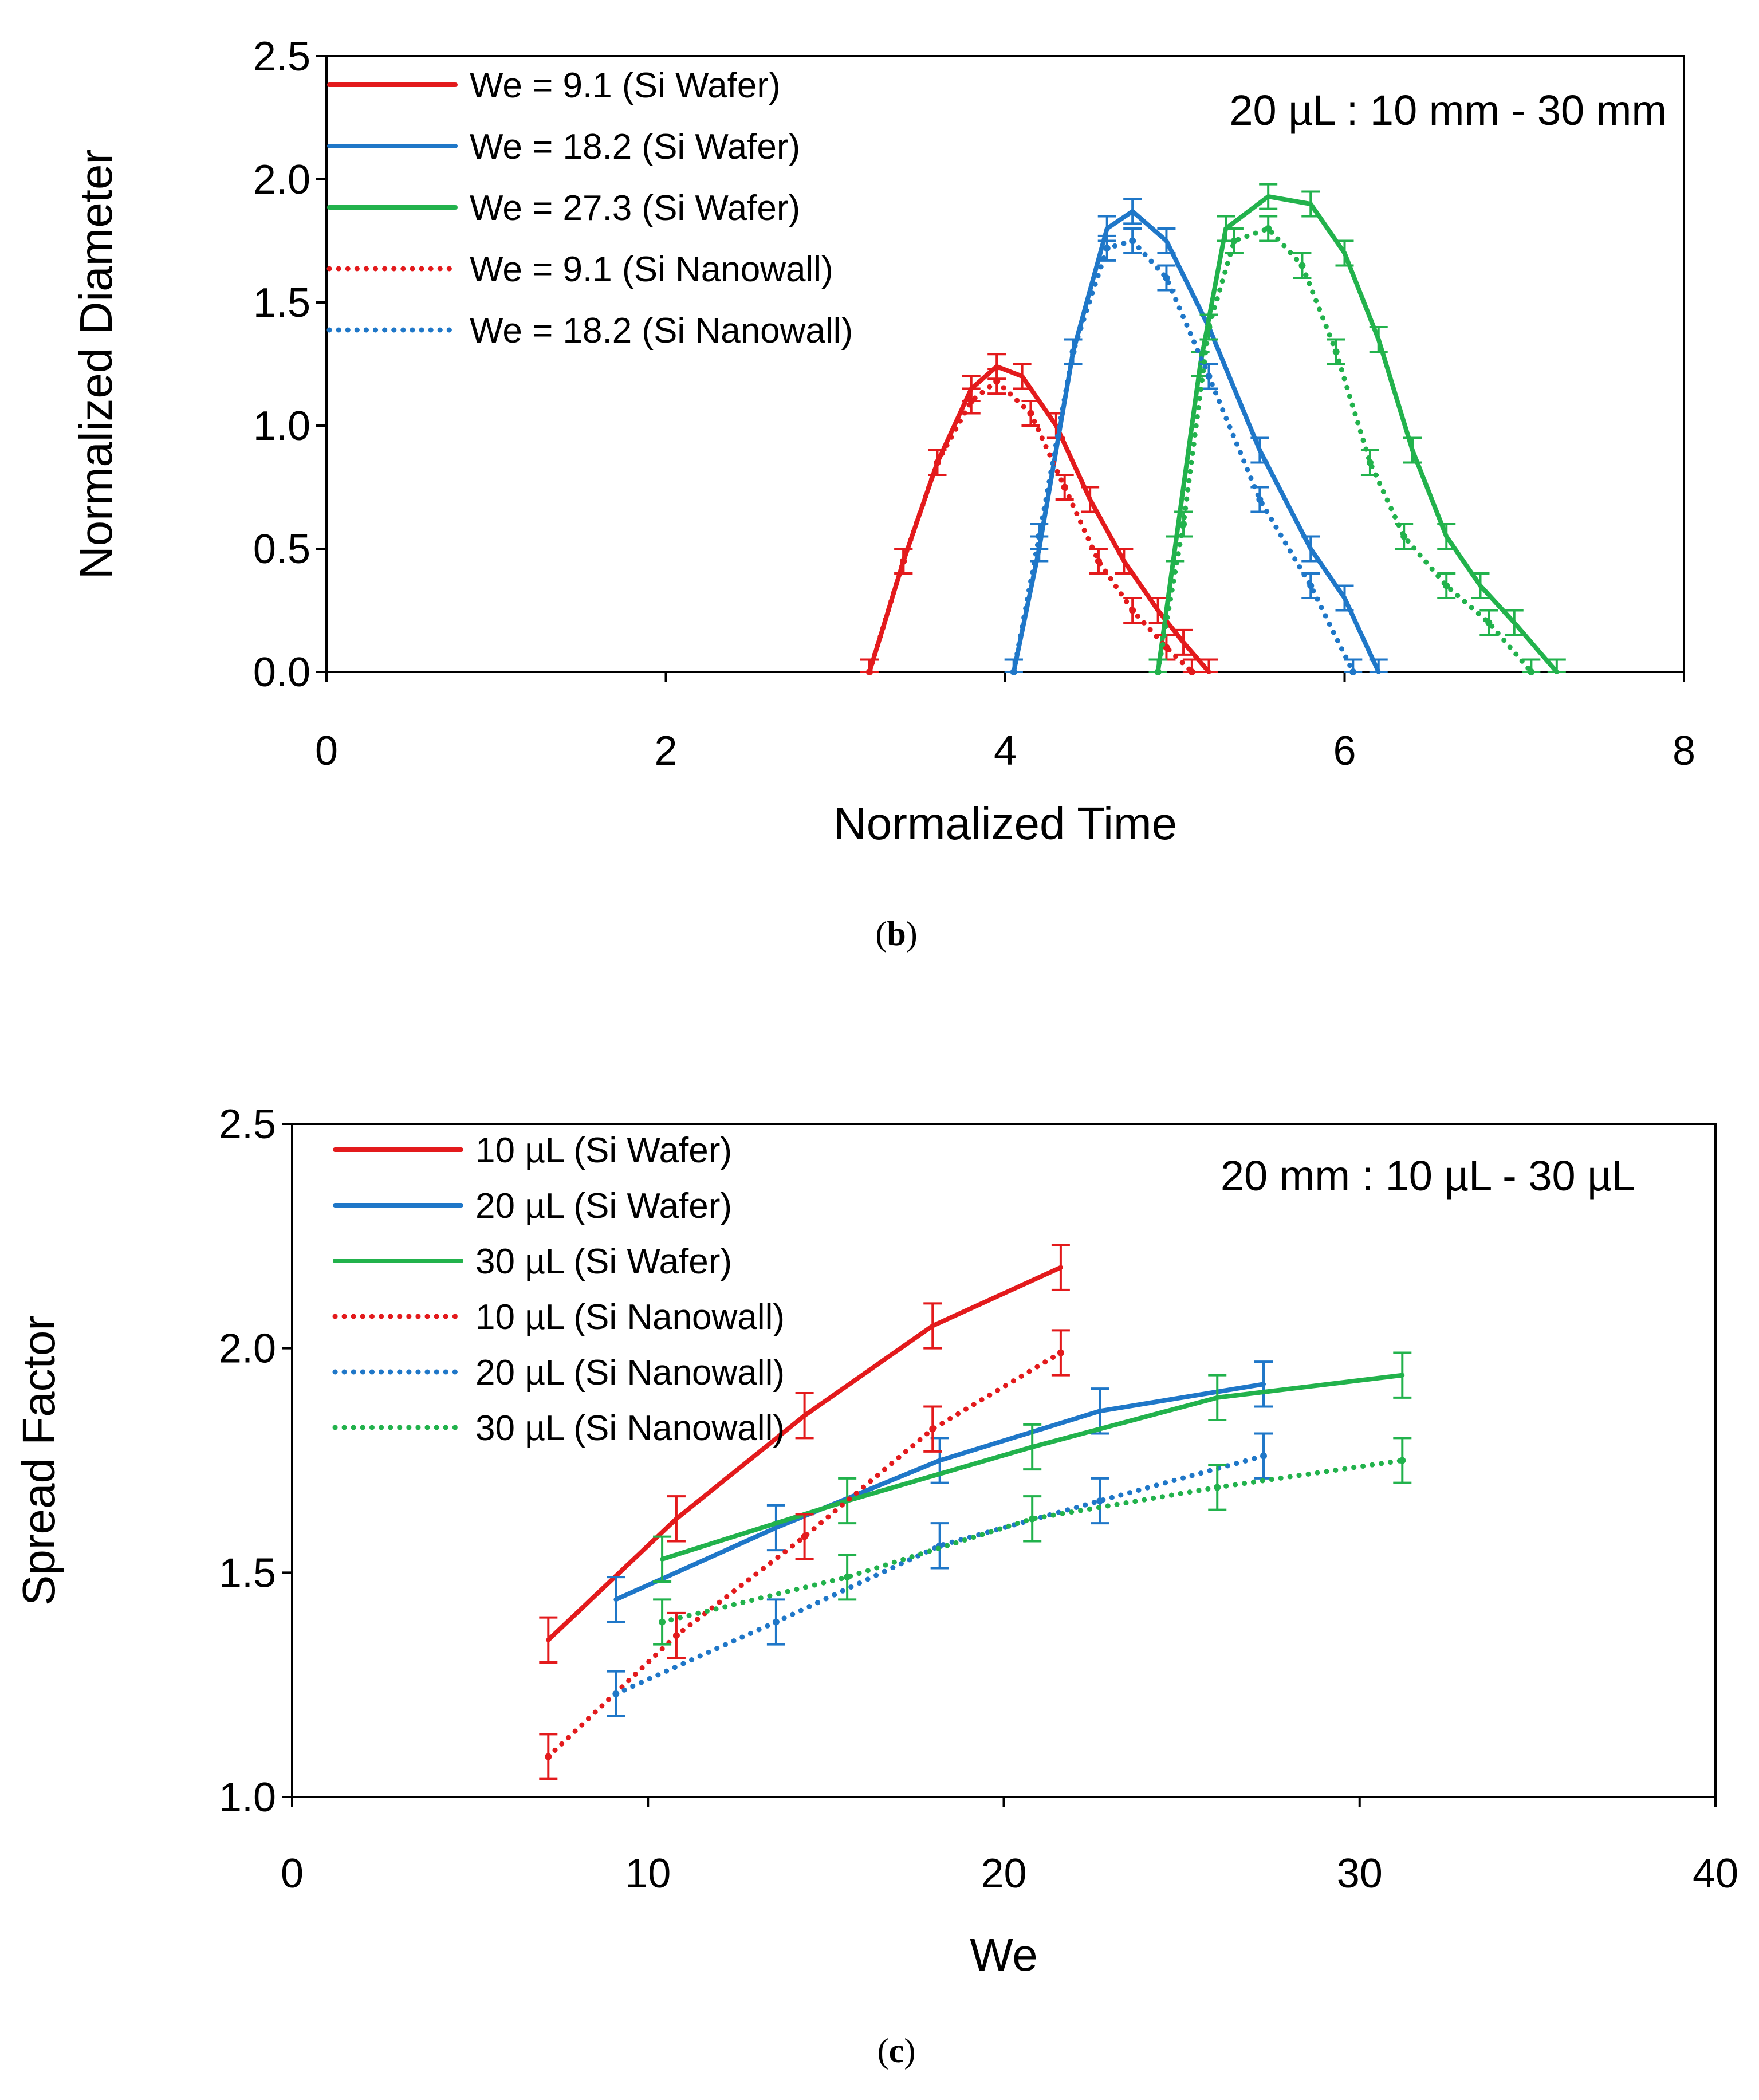 The width and height of the screenshot is (1759, 2100). What do you see at coordinates (625, 85) in the screenshot?
I see `legend-label: We = 9.1 (Si Wafer)` at bounding box center [625, 85].